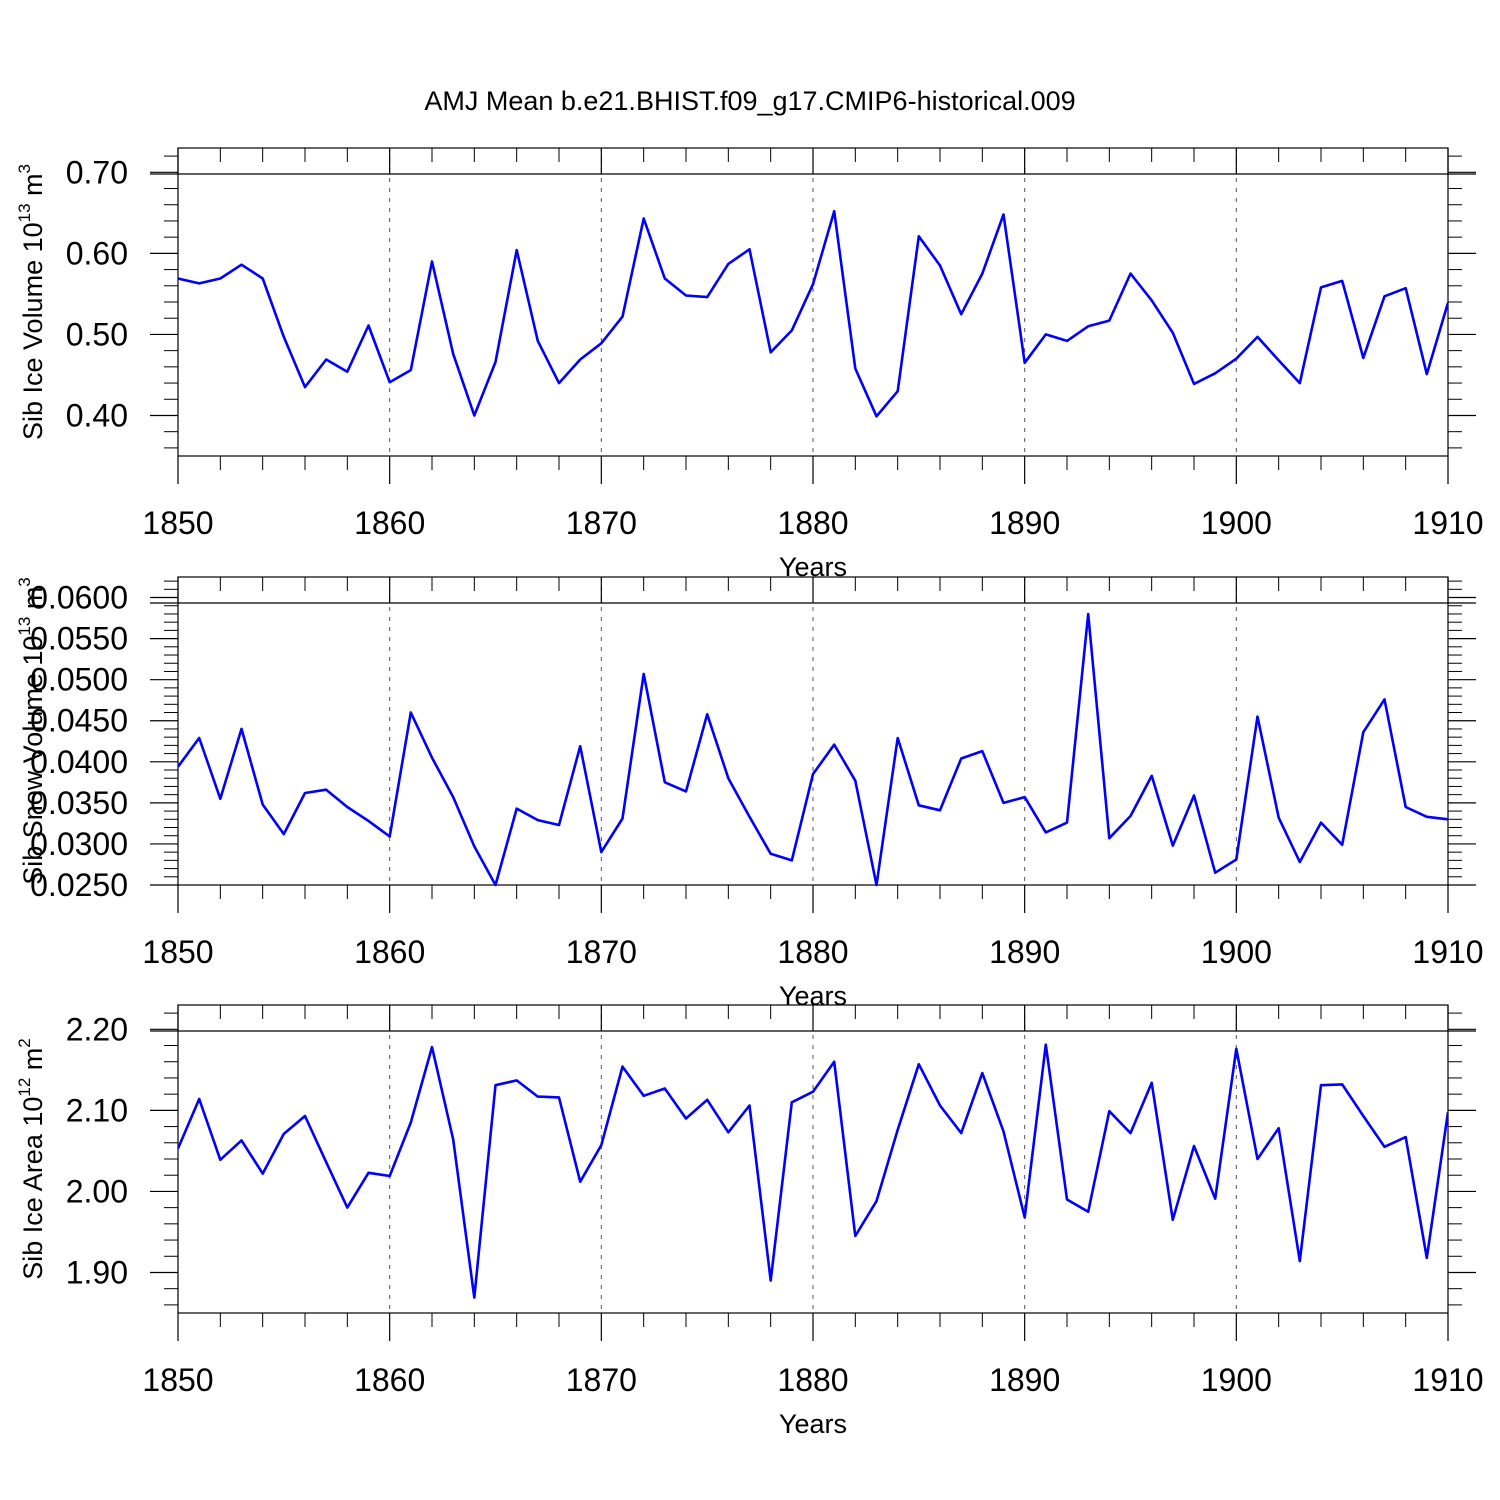 The height and width of the screenshot is (1500, 1500). I want to click on y-axis-label: Sib Ice Area 1012 m2, so click(31, 1159).